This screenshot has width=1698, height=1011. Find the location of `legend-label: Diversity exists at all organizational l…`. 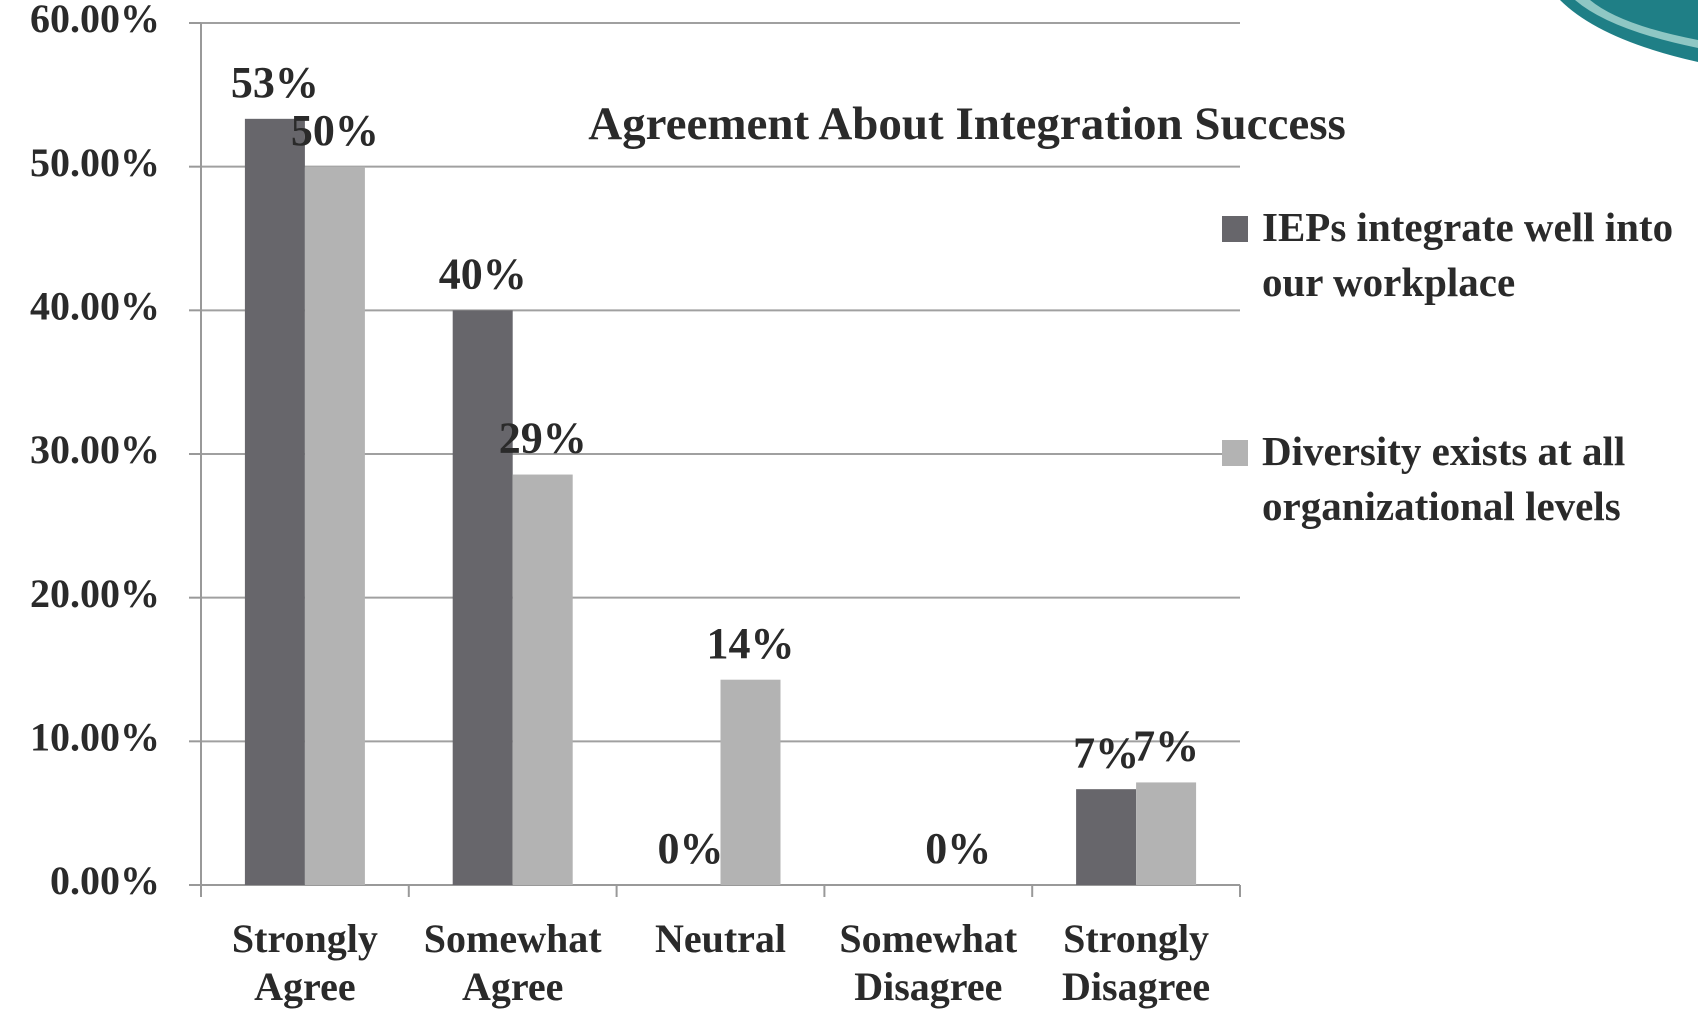

legend-label: Diversity exists at all organizational l… is located at coordinates (1444, 478).